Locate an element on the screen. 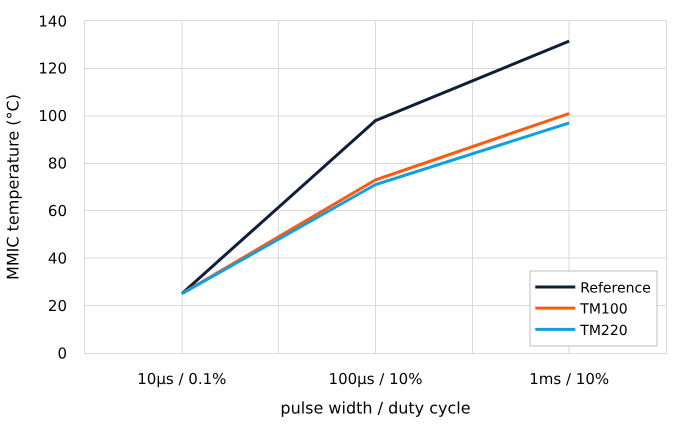 This screenshot has height=428, width=679. y-tick-label: 80 is located at coordinates (57, 163).